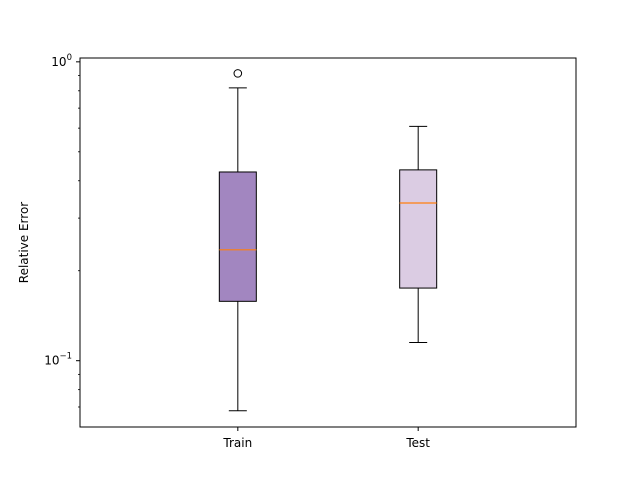 The height and width of the screenshot is (480, 640). Describe the element at coordinates (24, 243) in the screenshot. I see `y-axis-label: Relative Error` at that location.